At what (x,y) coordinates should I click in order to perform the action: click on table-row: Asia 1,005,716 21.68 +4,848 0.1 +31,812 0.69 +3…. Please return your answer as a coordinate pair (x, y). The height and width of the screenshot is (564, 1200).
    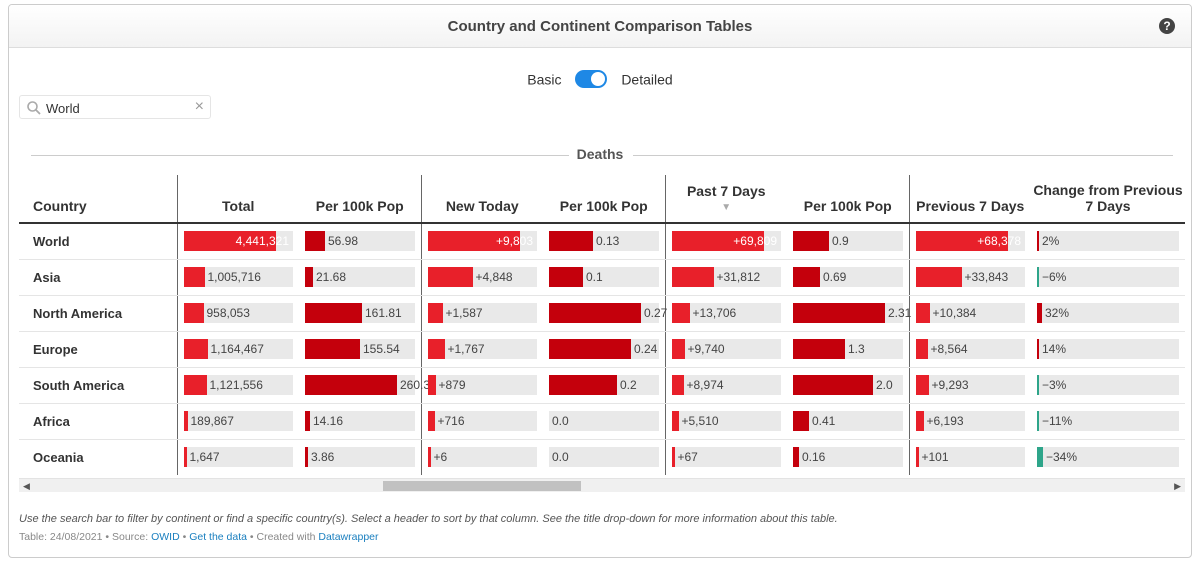
    Looking at the image, I should click on (602, 277).